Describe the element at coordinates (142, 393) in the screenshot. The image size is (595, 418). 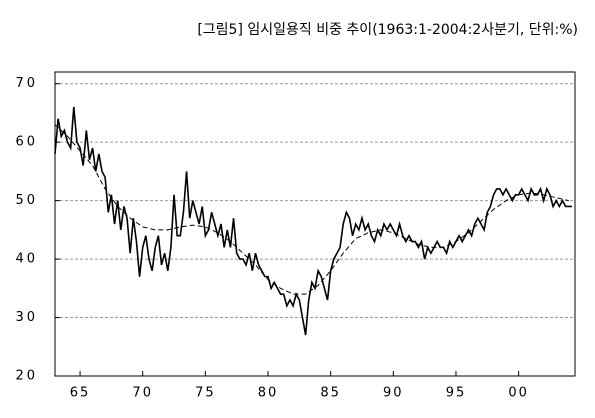
I see `x-tick-label: 70` at that location.